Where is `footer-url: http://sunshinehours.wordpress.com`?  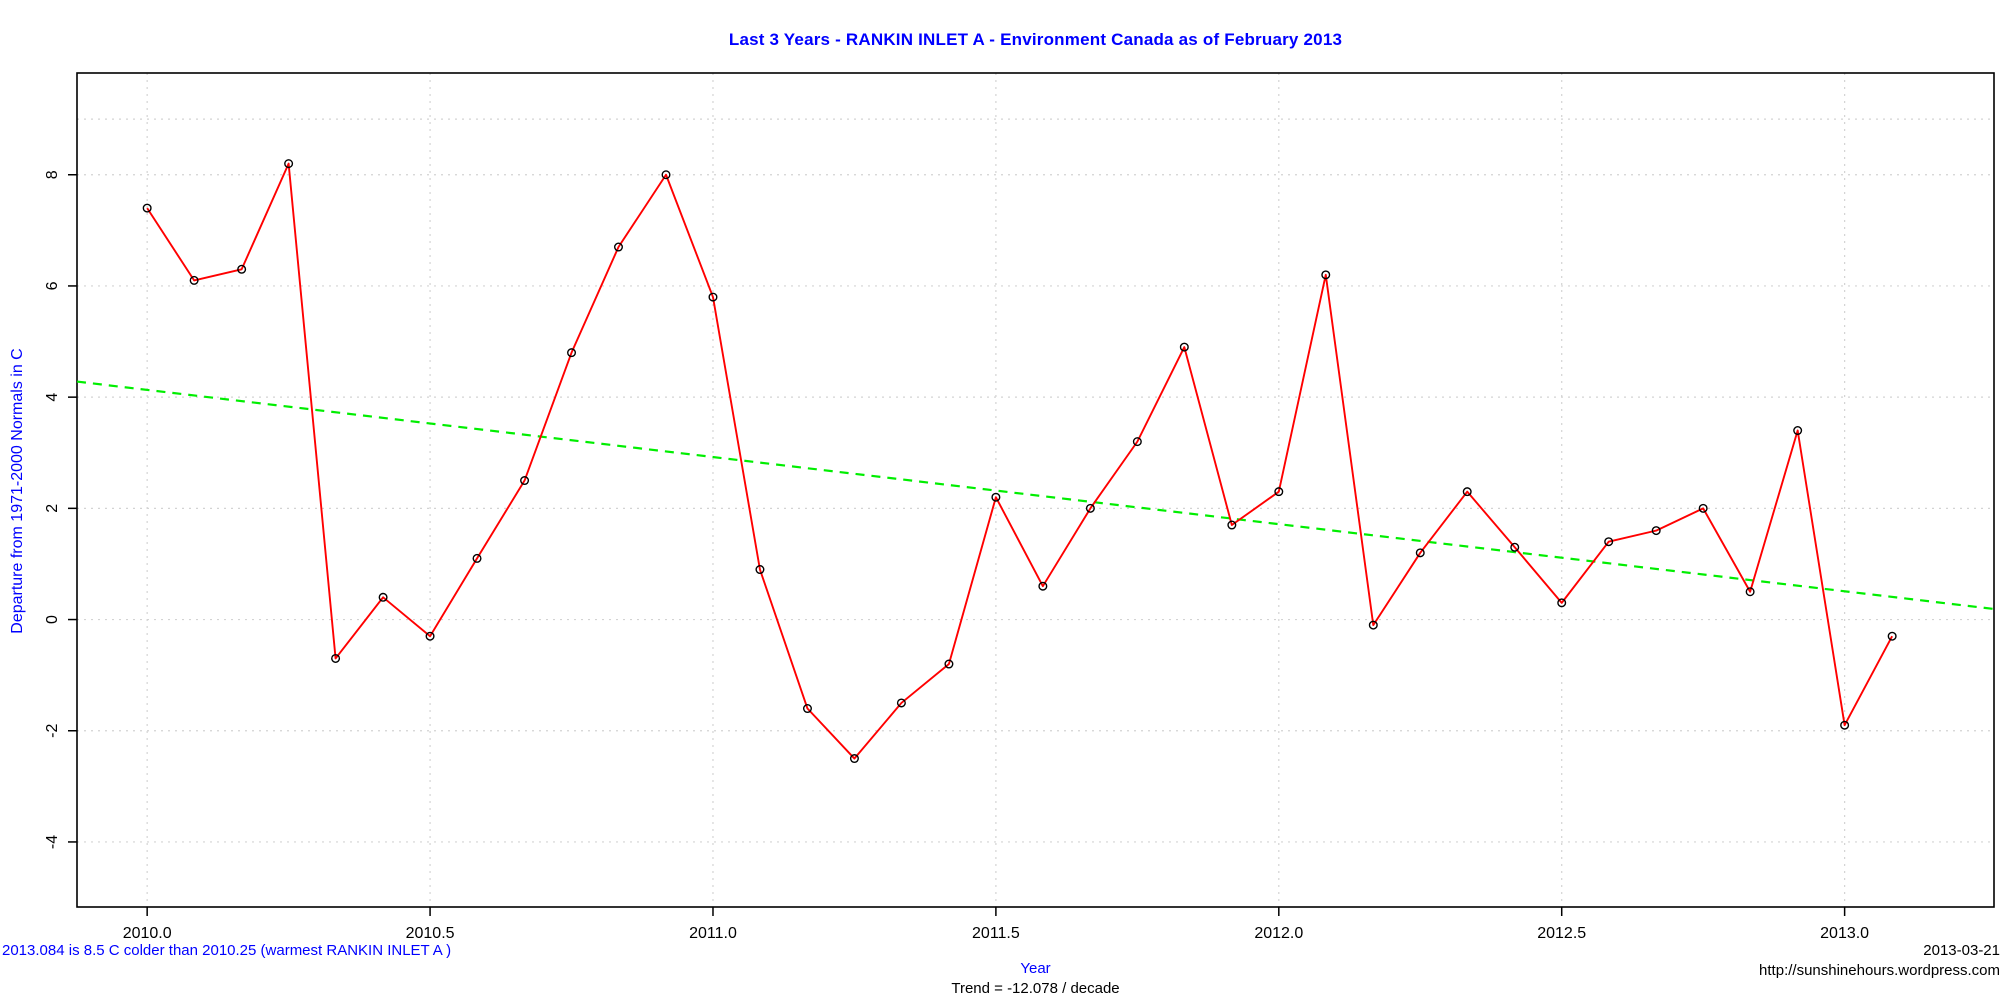 footer-url: http://sunshinehours.wordpress.com is located at coordinates (1879, 970).